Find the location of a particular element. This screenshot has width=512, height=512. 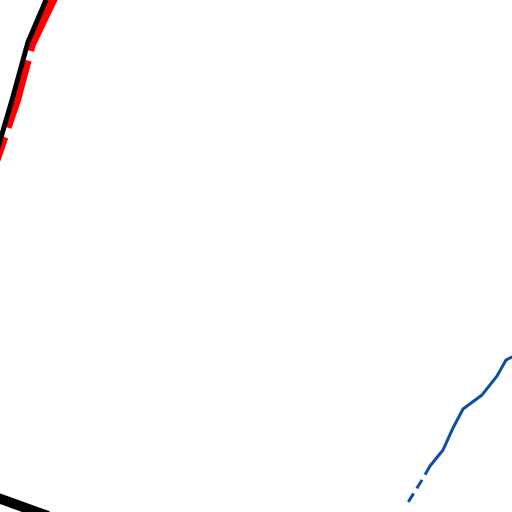

railway-red-dashed-casing is located at coordinates (29, 81).